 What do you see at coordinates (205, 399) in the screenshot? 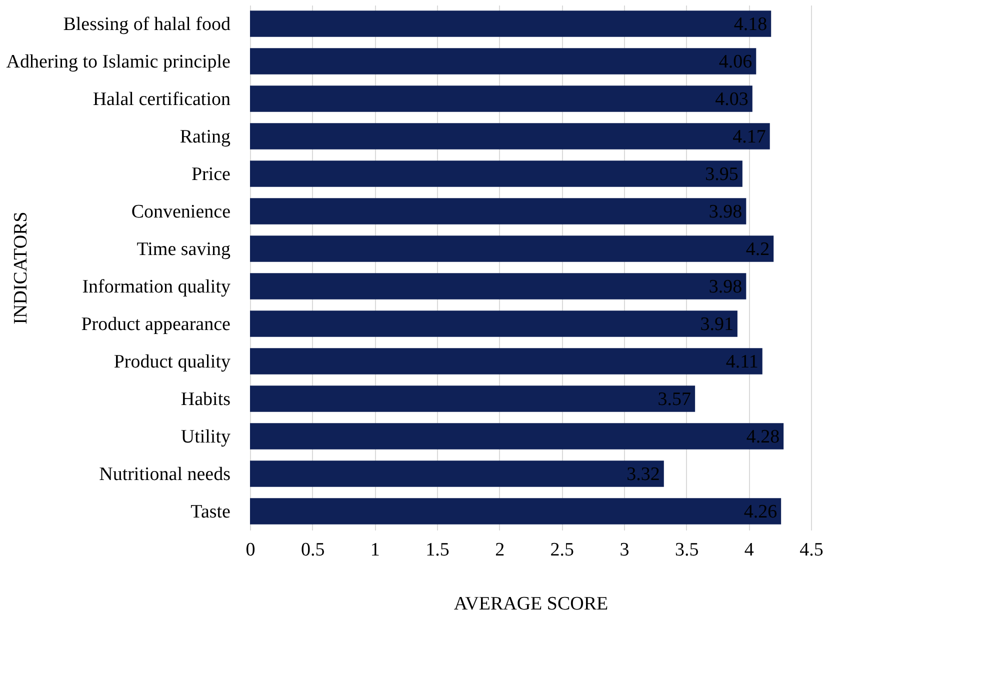
I see `y-tick-label: Habits` at bounding box center [205, 399].